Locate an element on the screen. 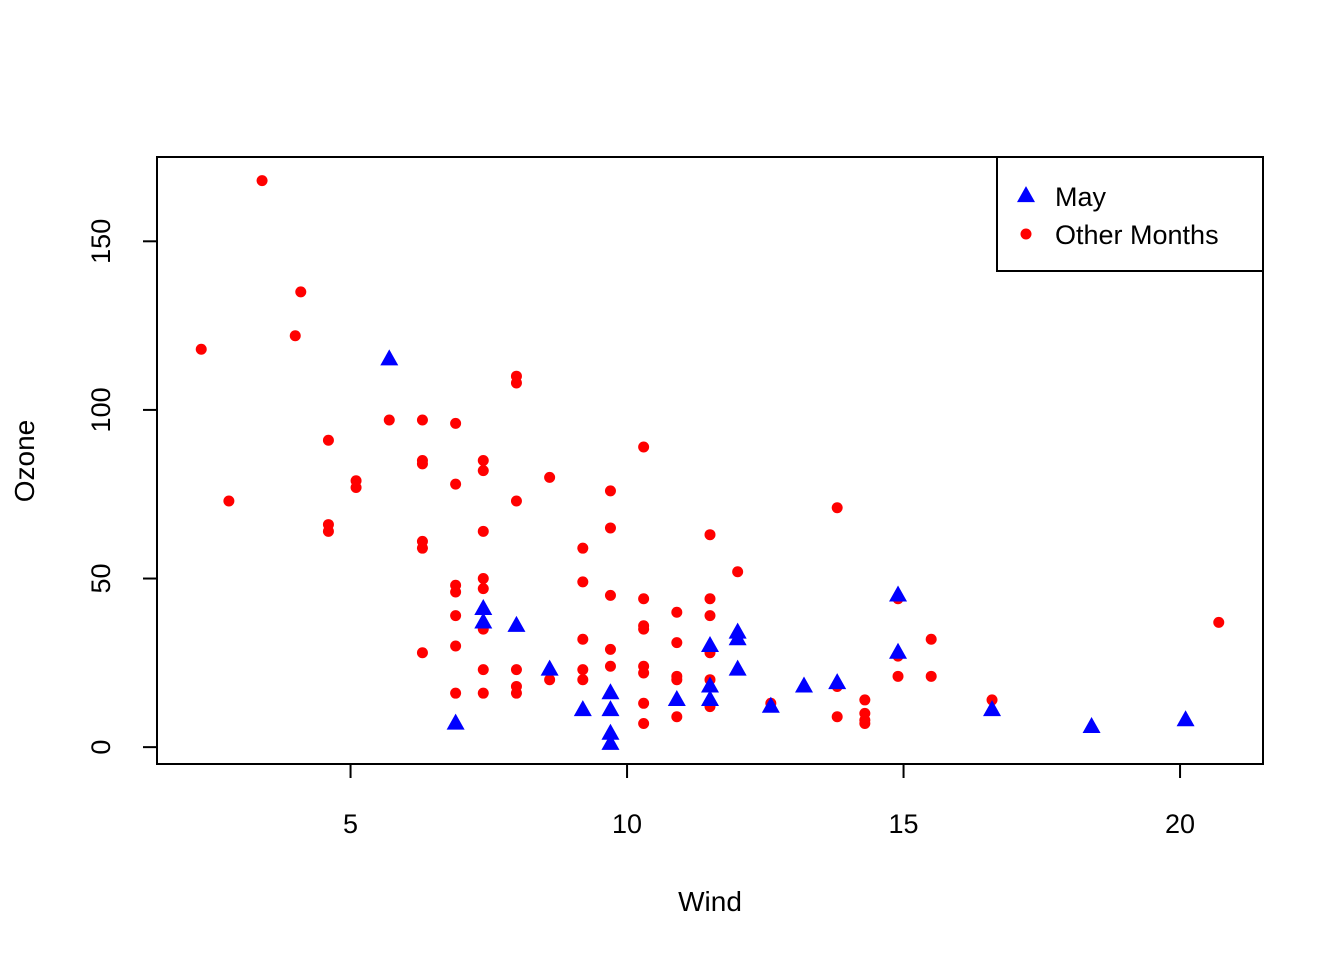 The image size is (1344, 960). y-tick-label: 0 is located at coordinates (101, 747).